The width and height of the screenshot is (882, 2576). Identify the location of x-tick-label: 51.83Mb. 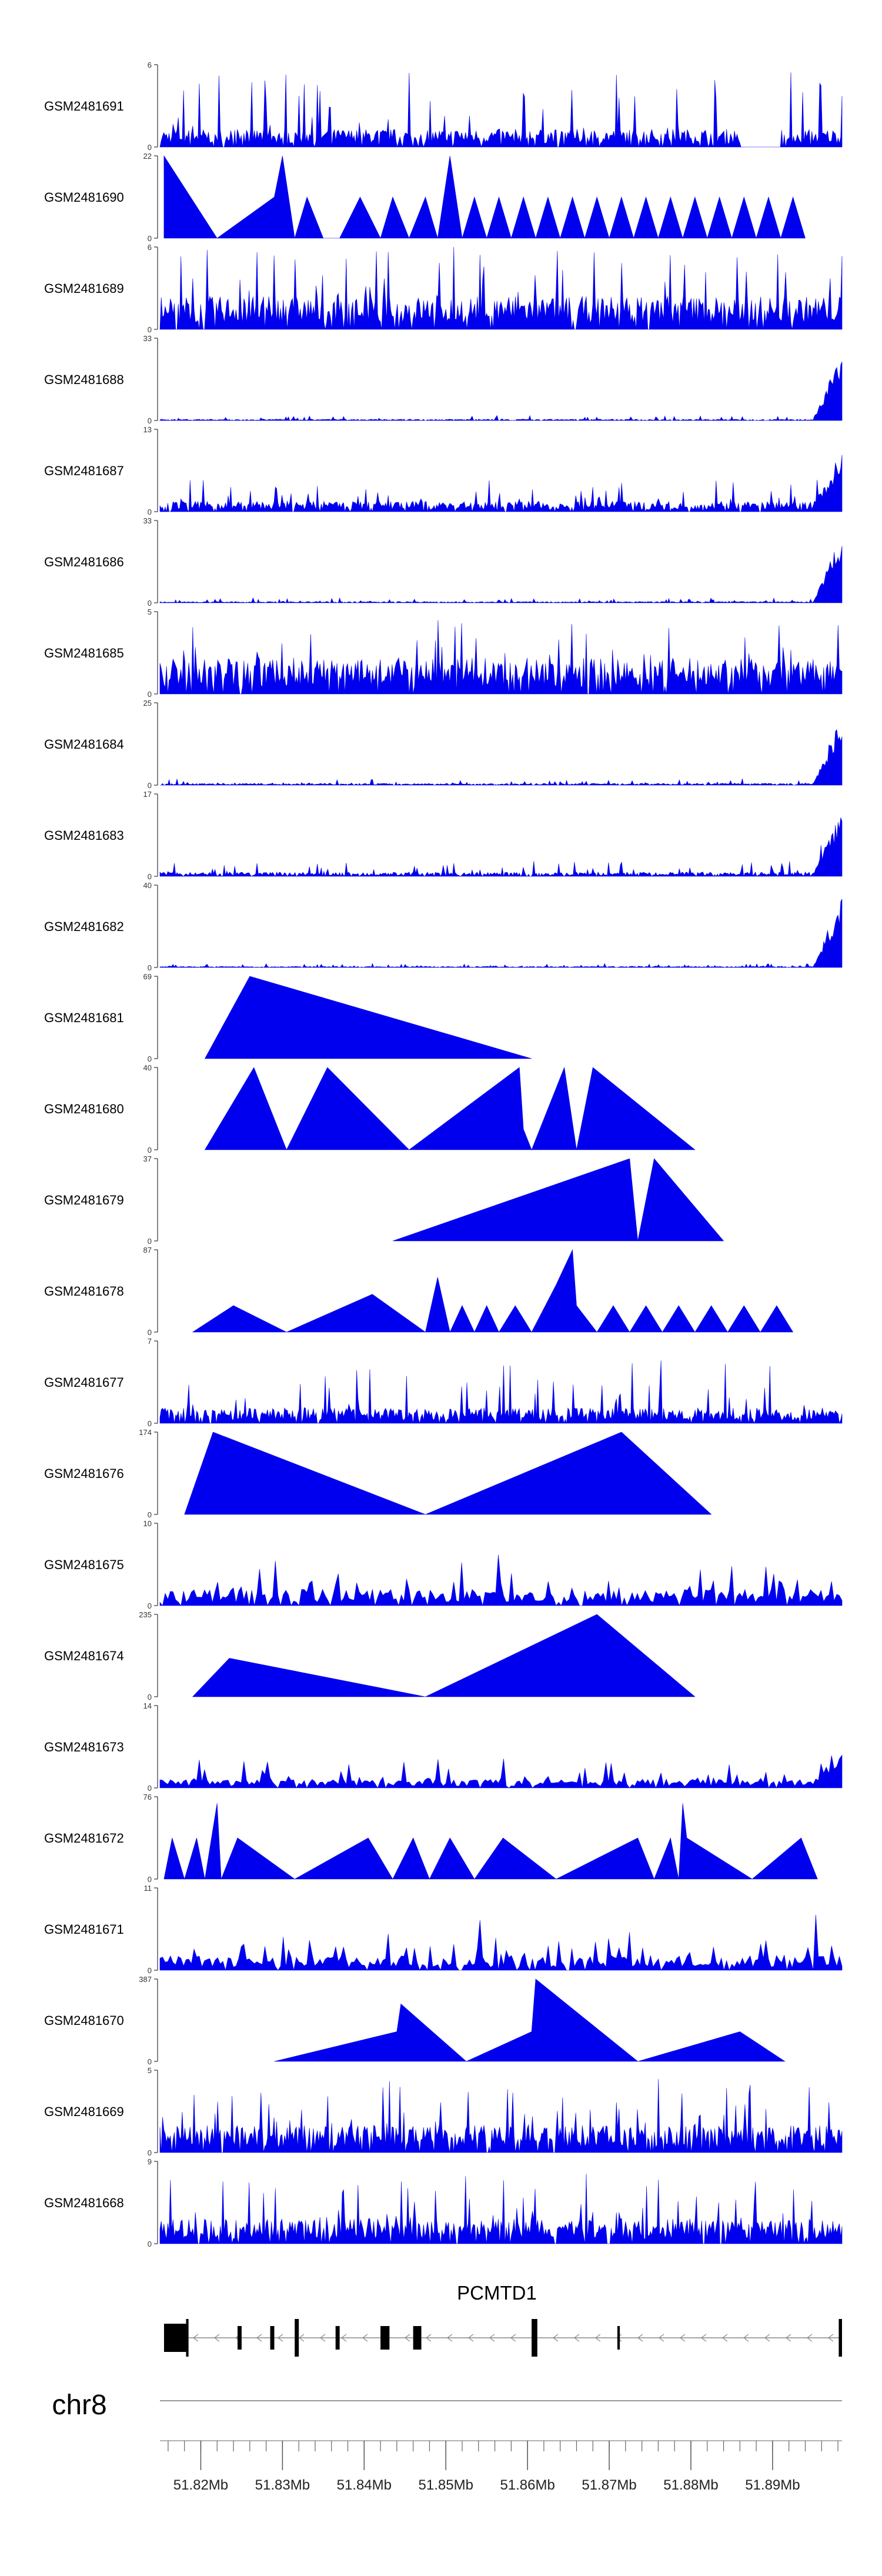
(282, 2485).